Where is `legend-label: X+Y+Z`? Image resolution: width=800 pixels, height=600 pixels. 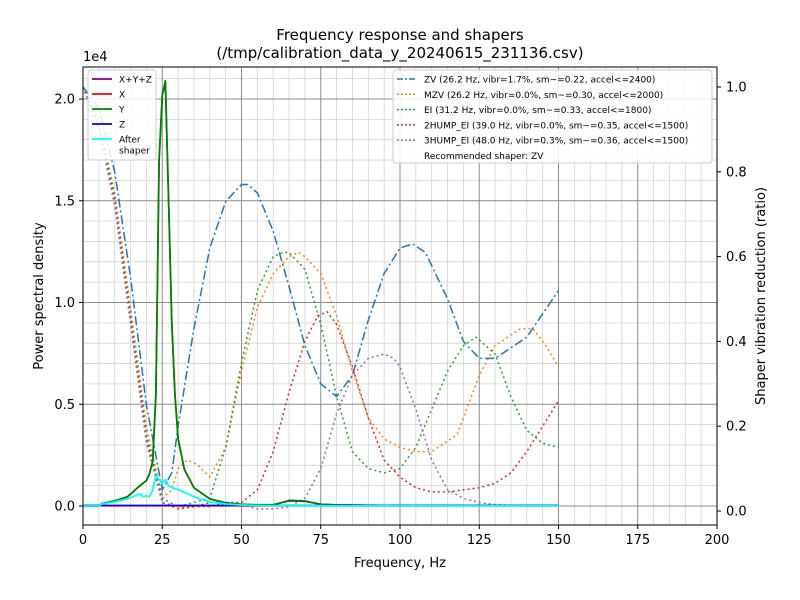 legend-label: X+Y+Z is located at coordinates (135, 81).